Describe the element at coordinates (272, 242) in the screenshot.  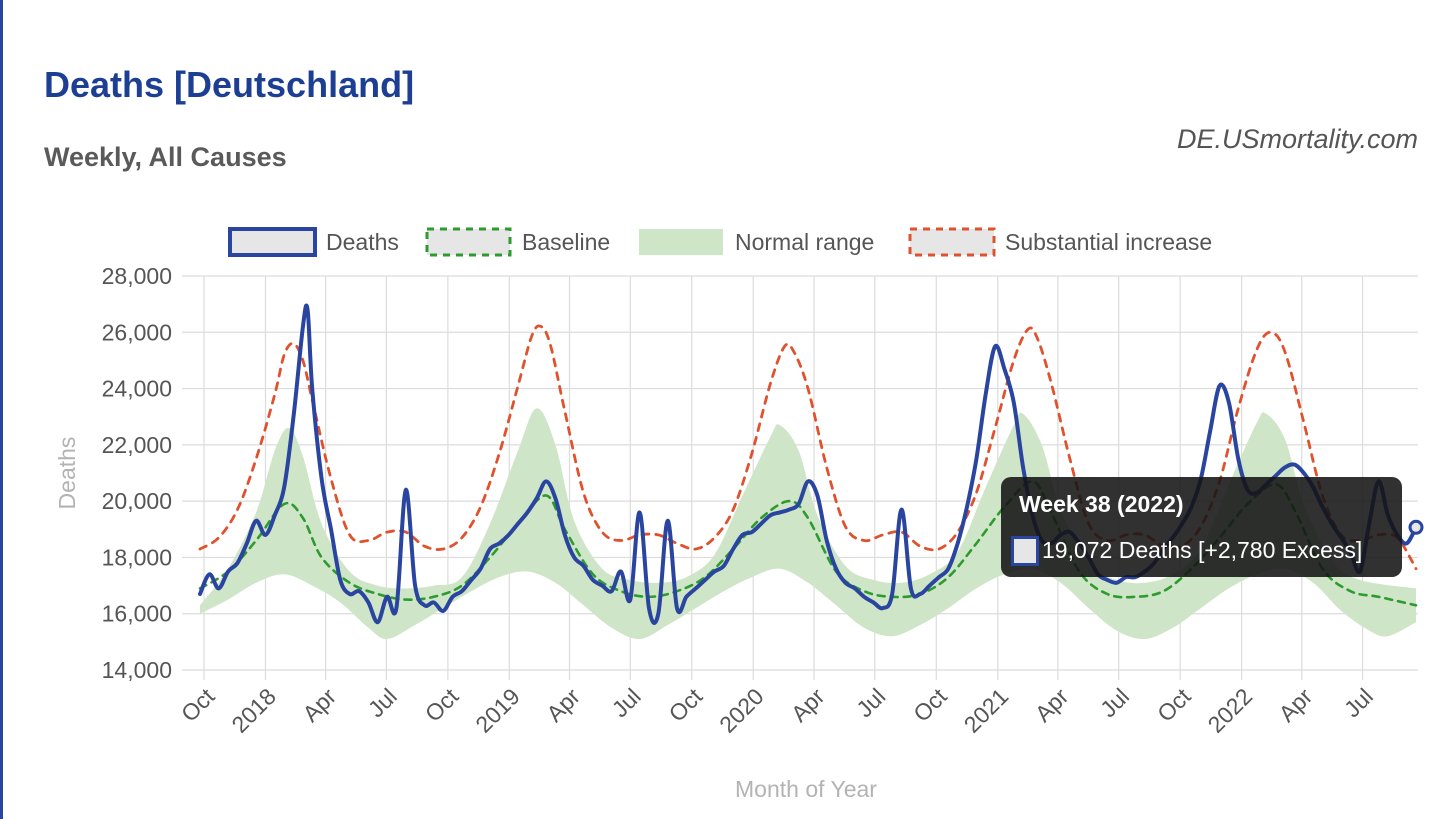
I see `legend-swatch-deaths` at that location.